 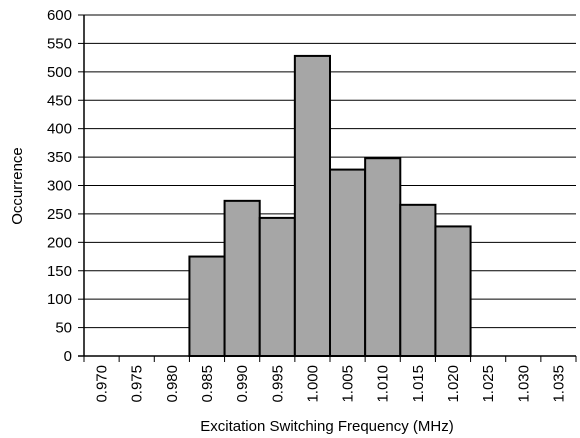 I want to click on y-tick-labels: 0 50 100 150 200 250 300 350 400 450 500 550 600, so click(x=59, y=186).